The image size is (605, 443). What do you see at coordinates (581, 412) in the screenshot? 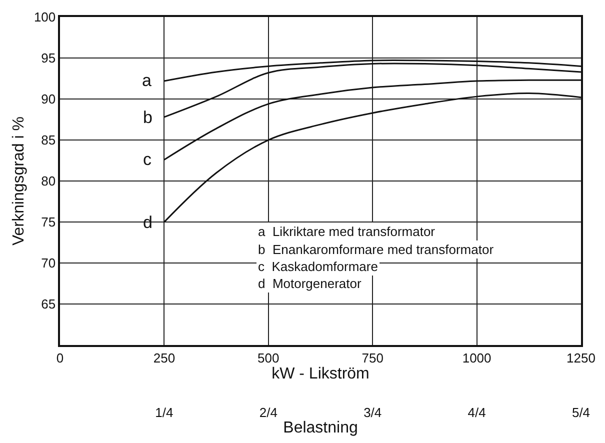
I see `x2-tick-label: 5/4` at bounding box center [581, 412].